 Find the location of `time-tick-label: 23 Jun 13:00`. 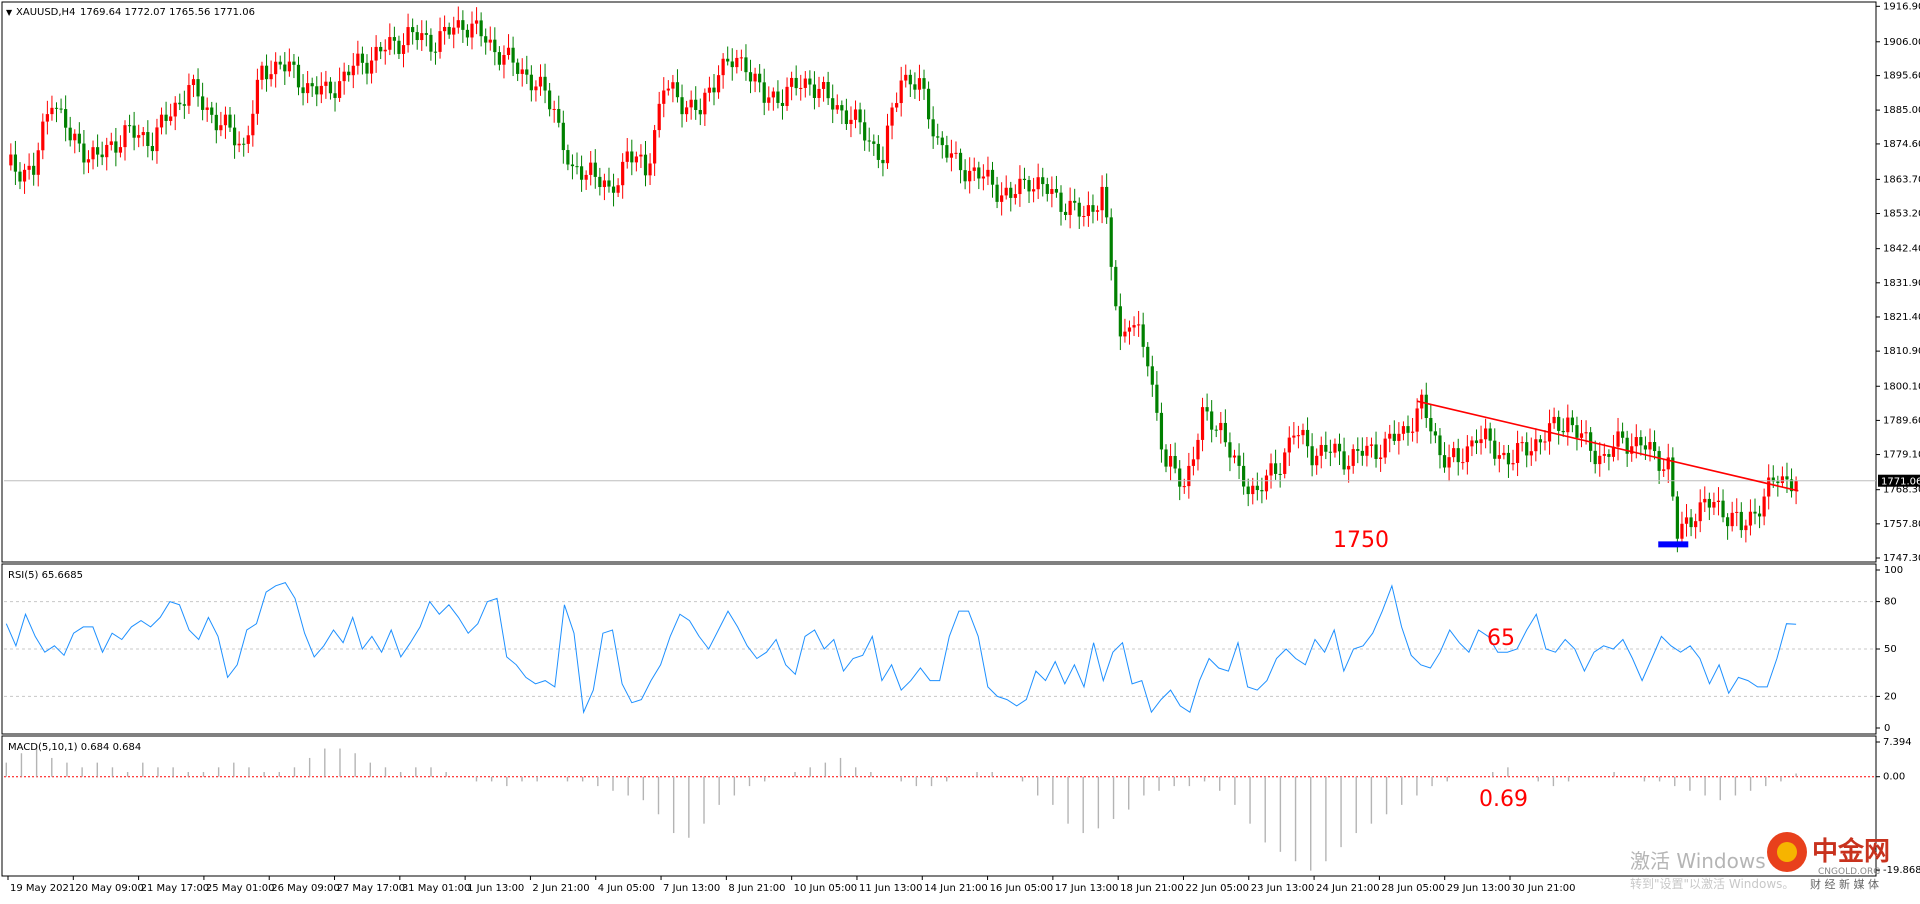

time-tick-label: 23 Jun 13:00 is located at coordinates (1283, 888).